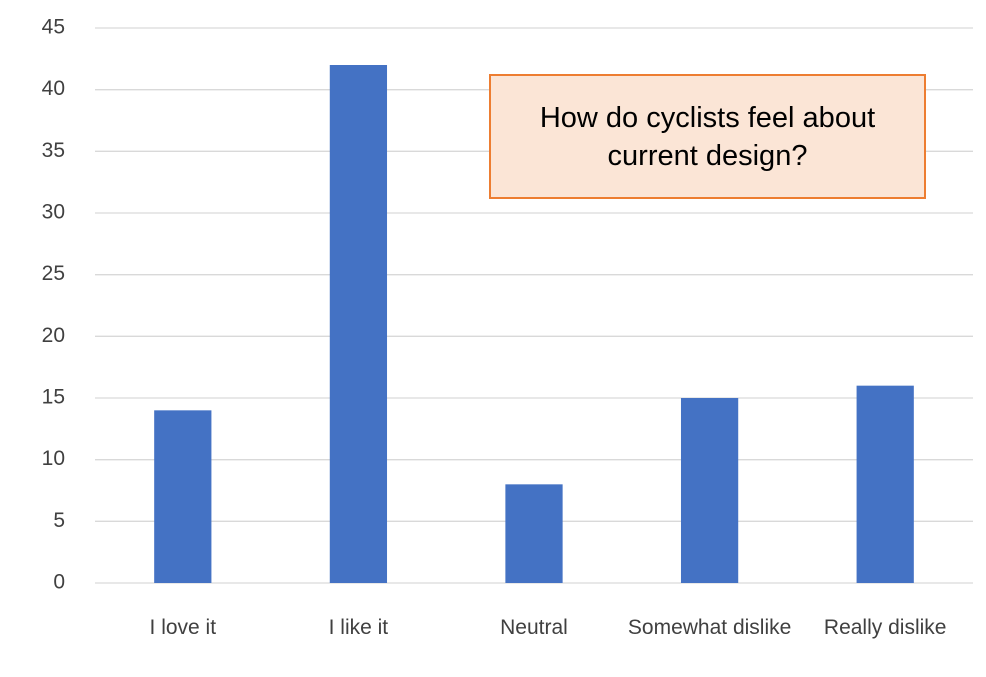 Image resolution: width=986 pixels, height=677 pixels. I want to click on y-tick-label: 25, so click(53, 273).